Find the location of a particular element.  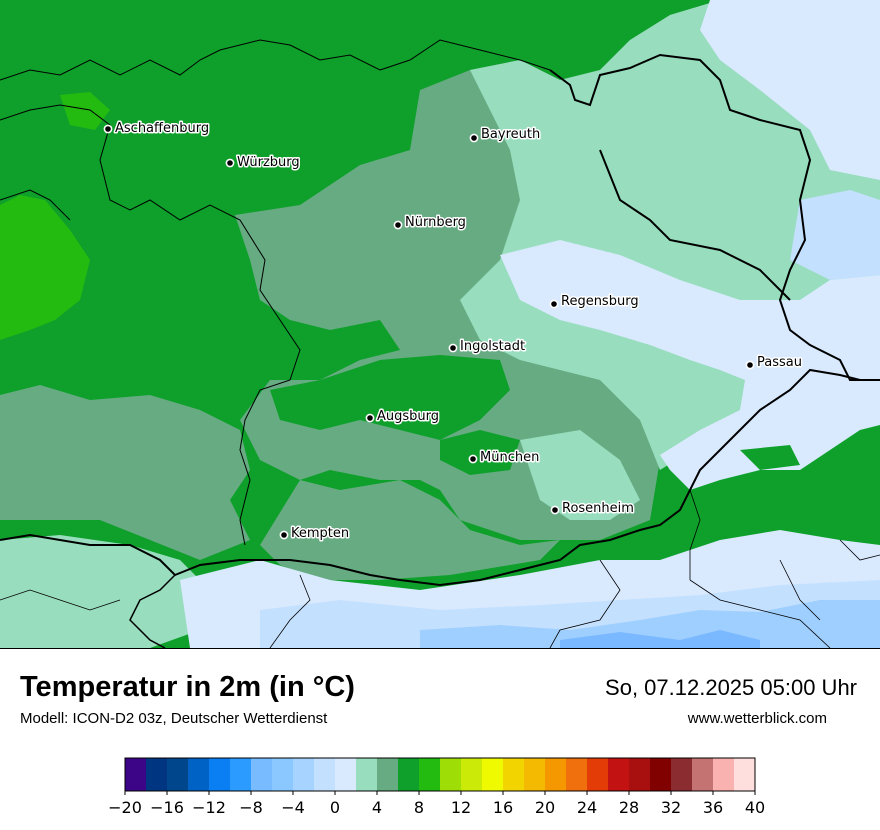

city-label: Augsburg is located at coordinates (408, 416).